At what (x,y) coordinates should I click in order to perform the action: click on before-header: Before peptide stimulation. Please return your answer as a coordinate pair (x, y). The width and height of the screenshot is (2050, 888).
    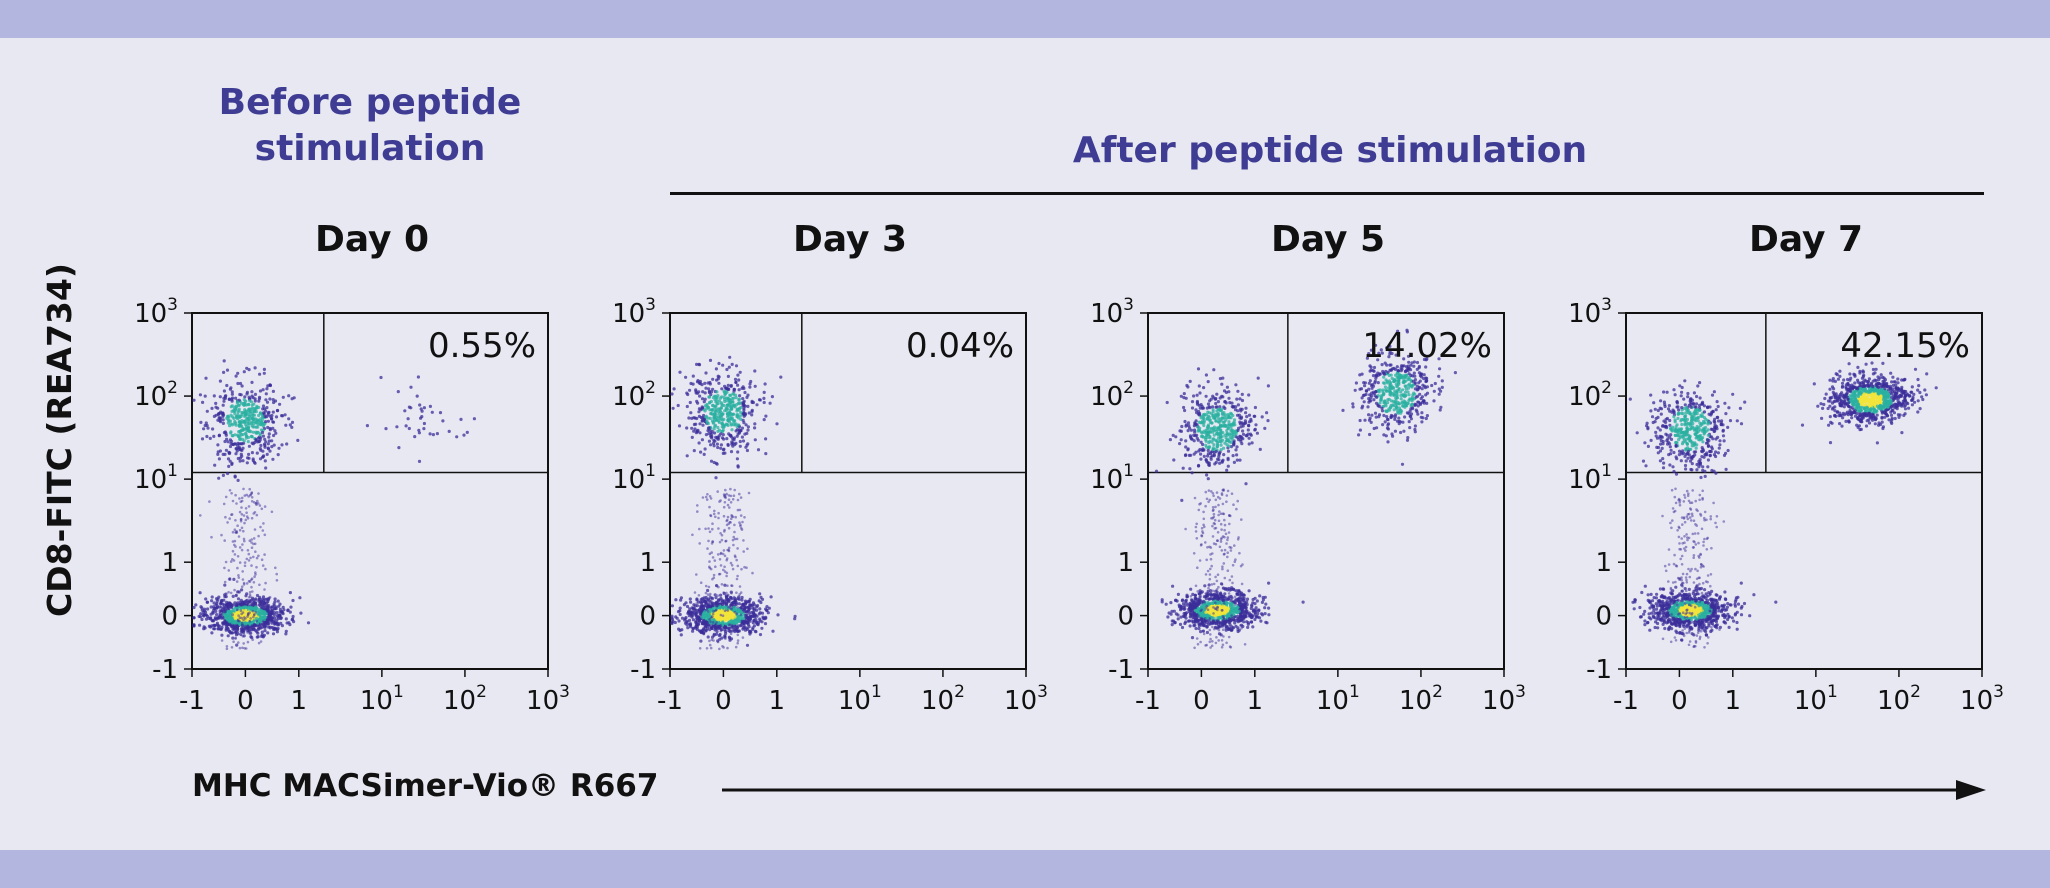
    Looking at the image, I should click on (370, 125).